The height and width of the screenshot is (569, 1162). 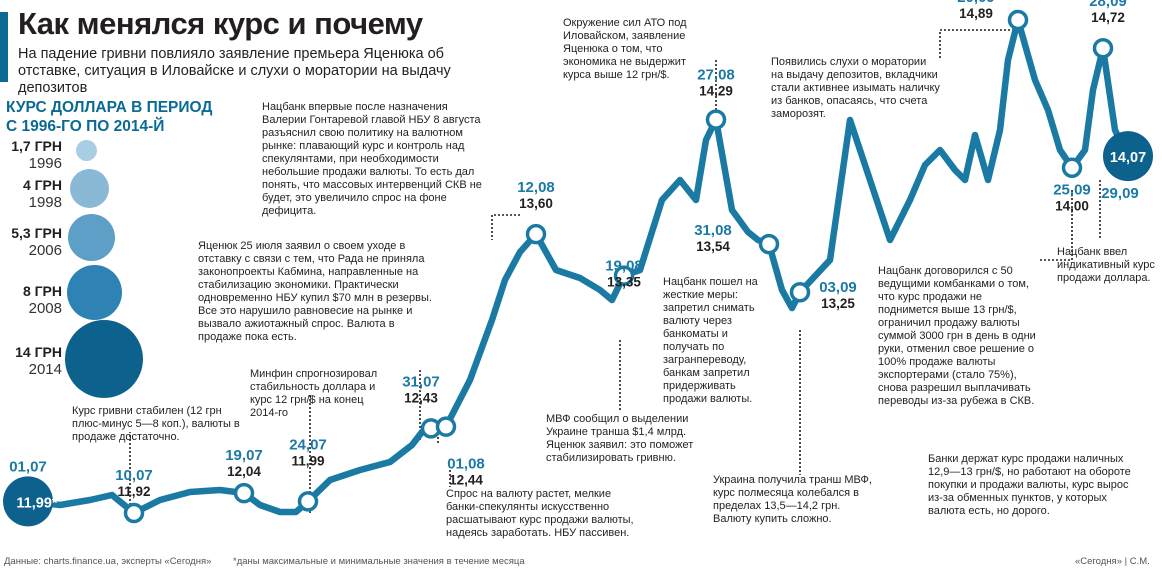 What do you see at coordinates (133, 491) in the screenshot?
I see `point-value-label: 11,92` at bounding box center [133, 491].